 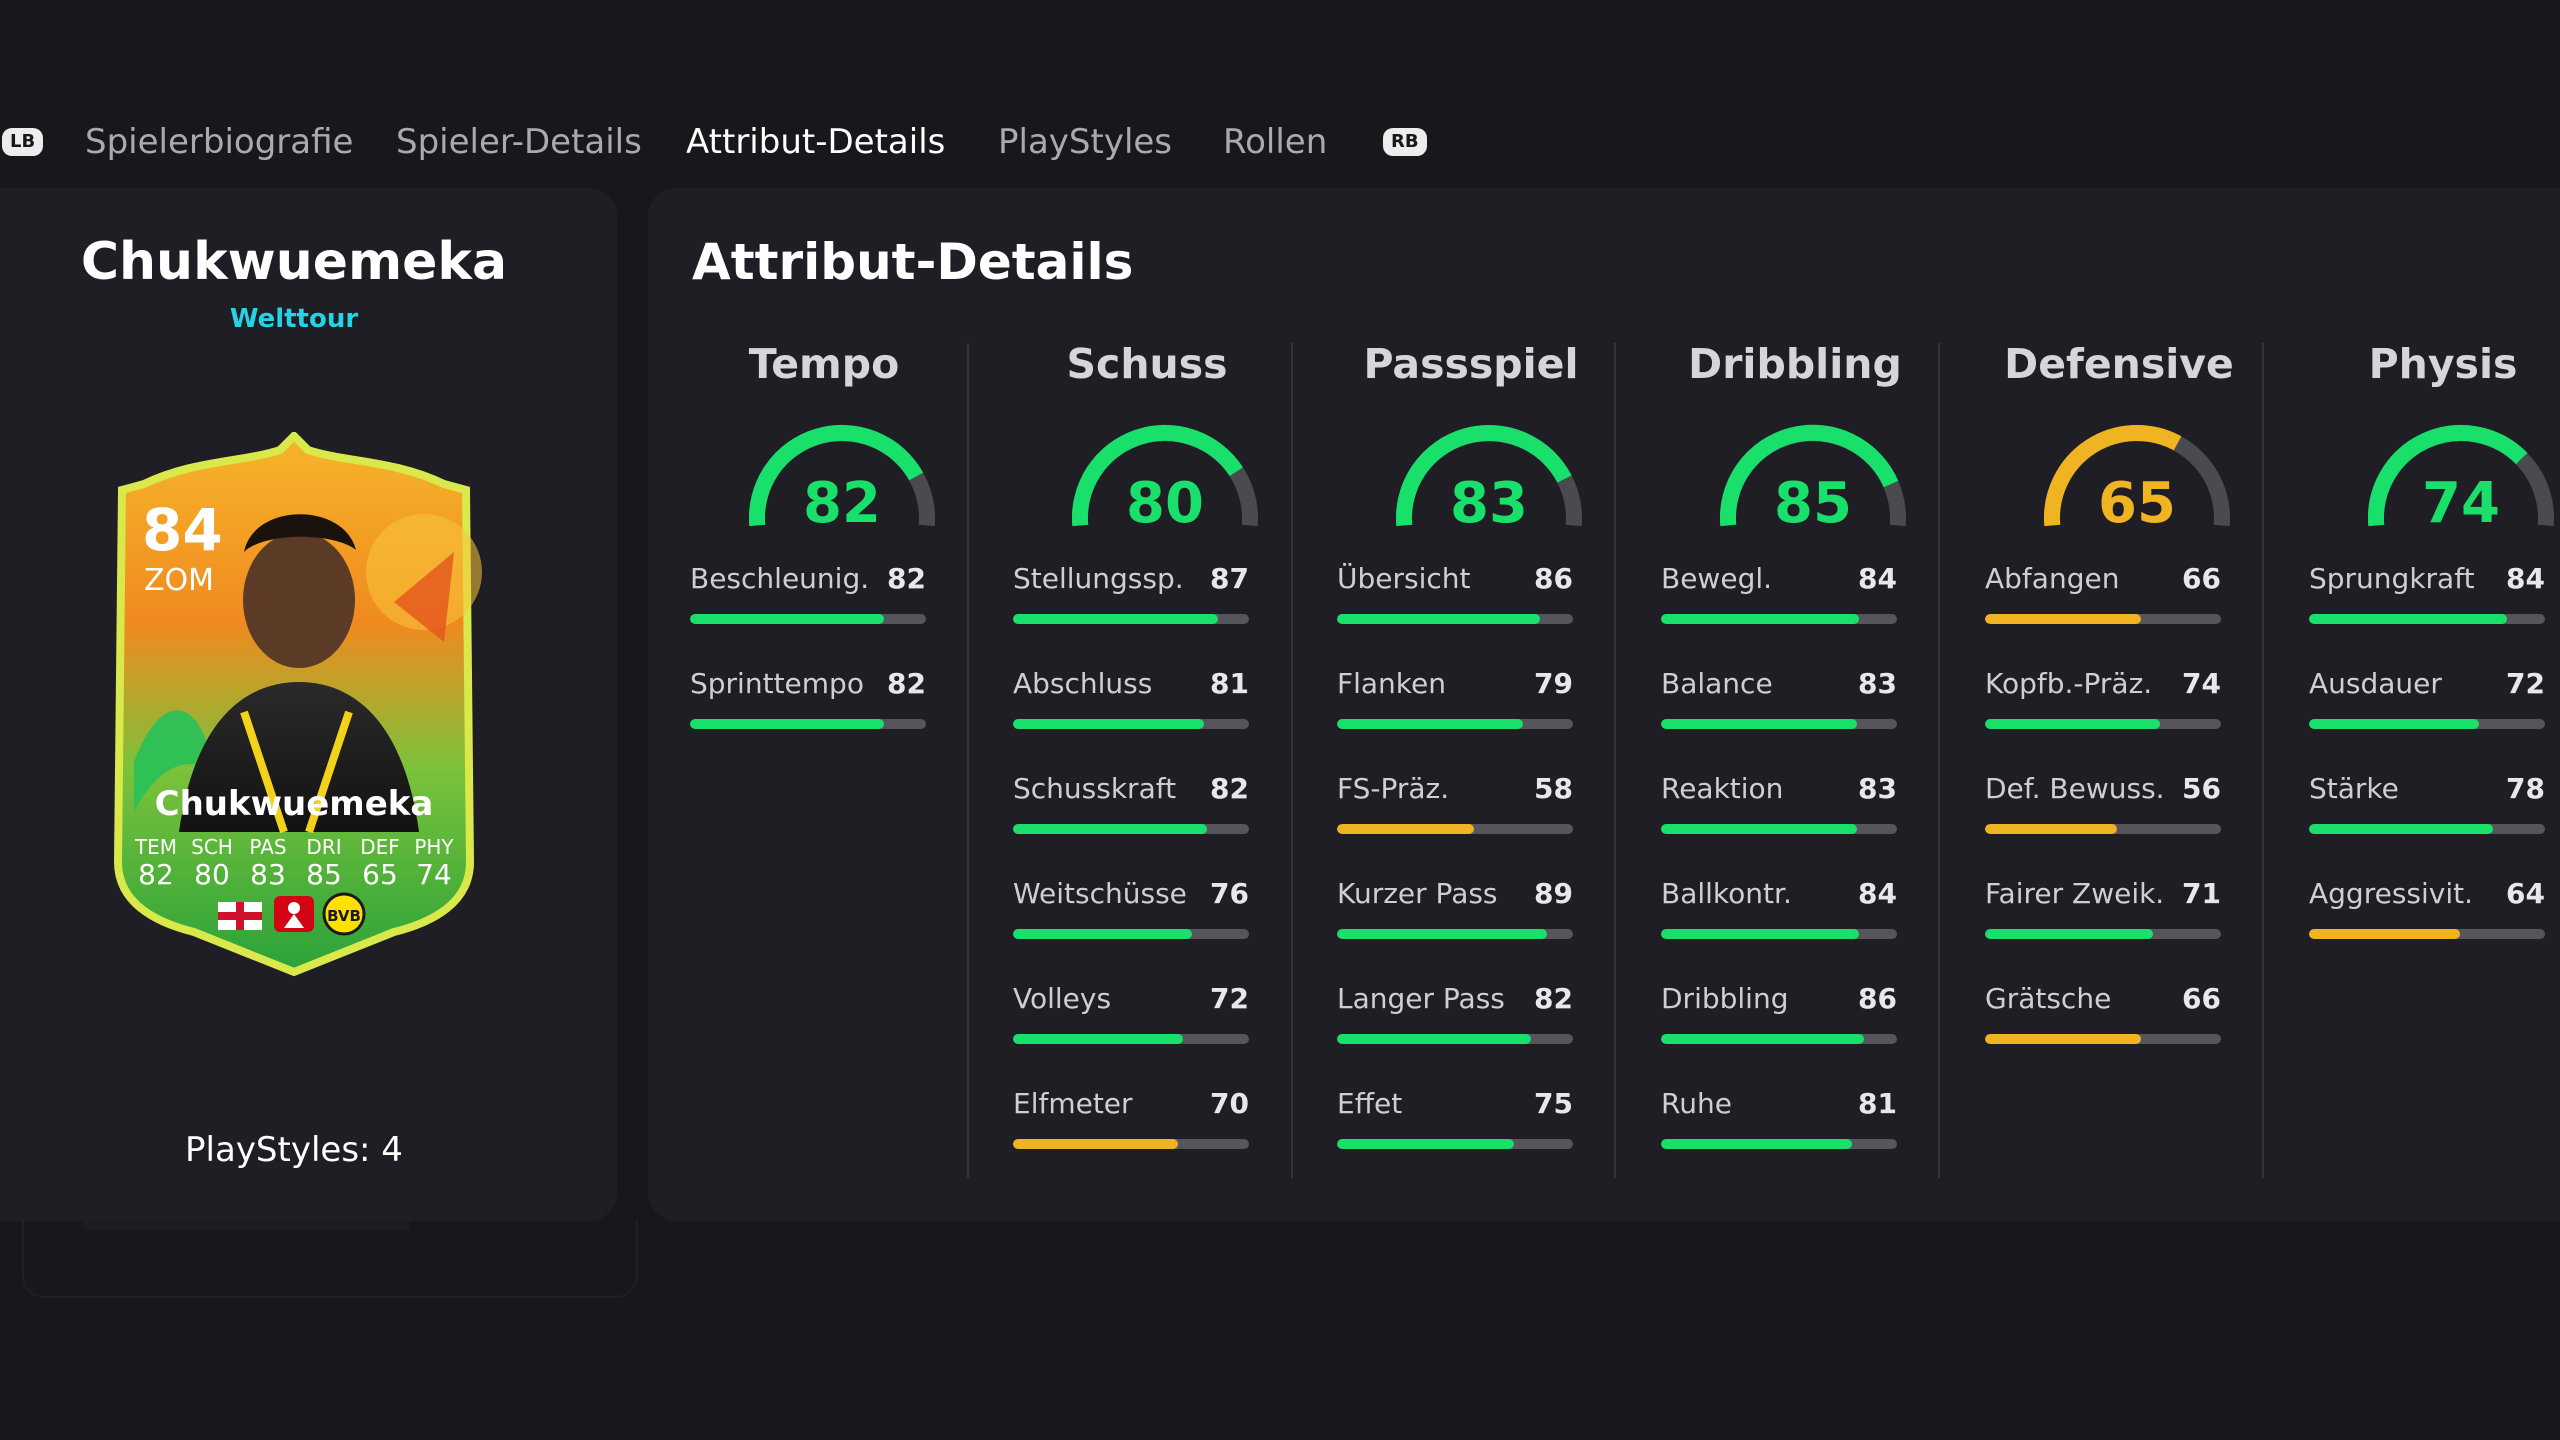 I want to click on stat-row: Sprinttempo 82, so click(x=808, y=698).